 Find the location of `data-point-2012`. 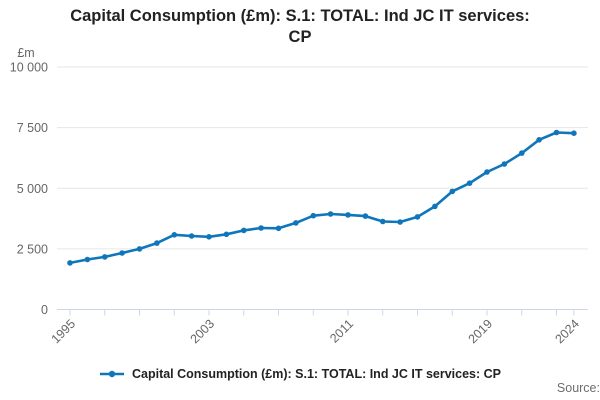

data-point-2012 is located at coordinates (365, 216).